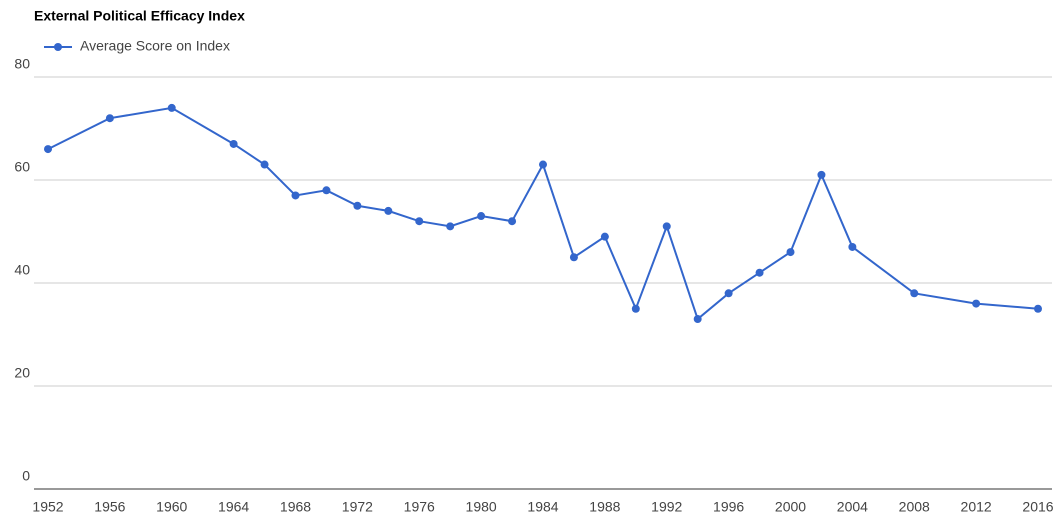  I want to click on x-tick-label: 1972, so click(357, 507).